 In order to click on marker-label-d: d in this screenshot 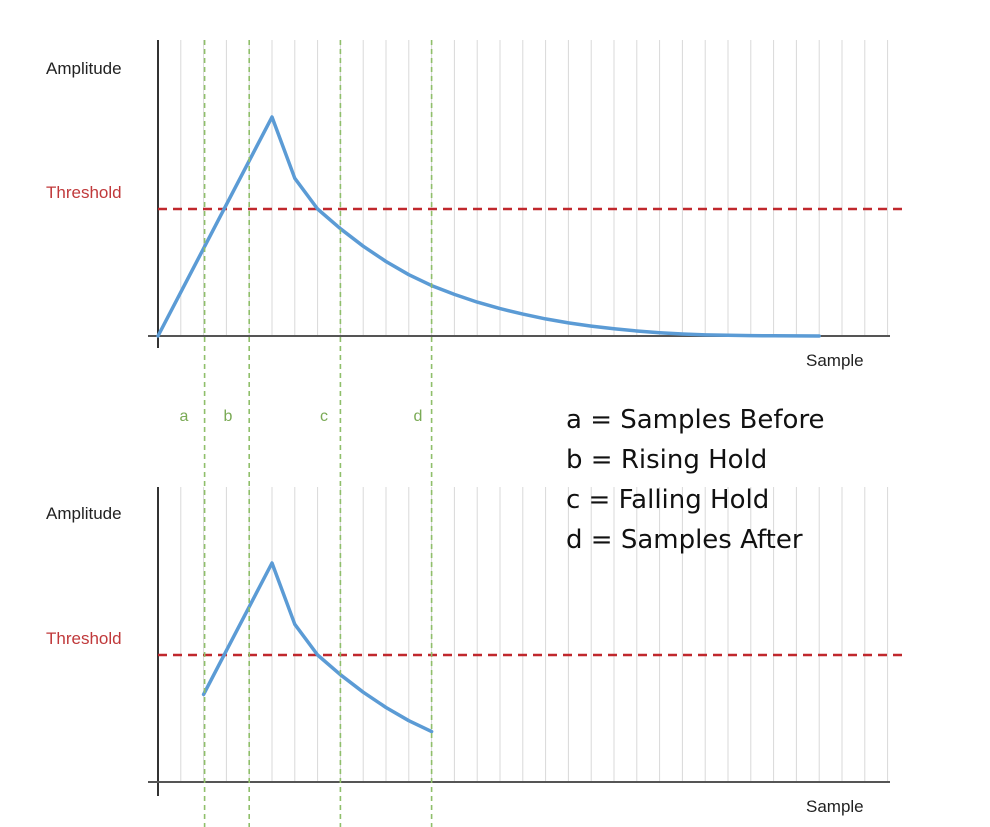, I will do `click(418, 416)`.